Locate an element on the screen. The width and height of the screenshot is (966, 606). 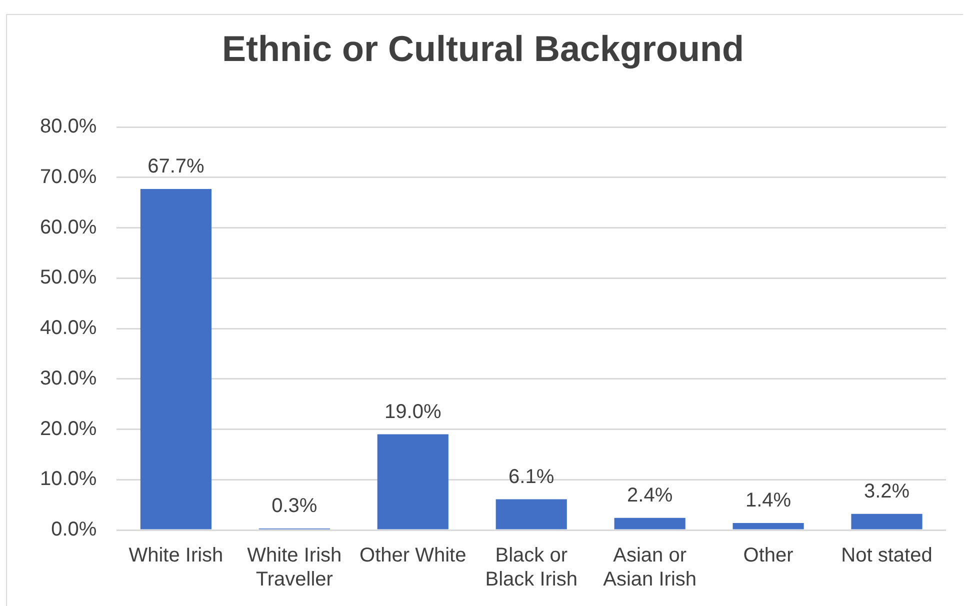
data-label: 2.4% is located at coordinates (650, 495).